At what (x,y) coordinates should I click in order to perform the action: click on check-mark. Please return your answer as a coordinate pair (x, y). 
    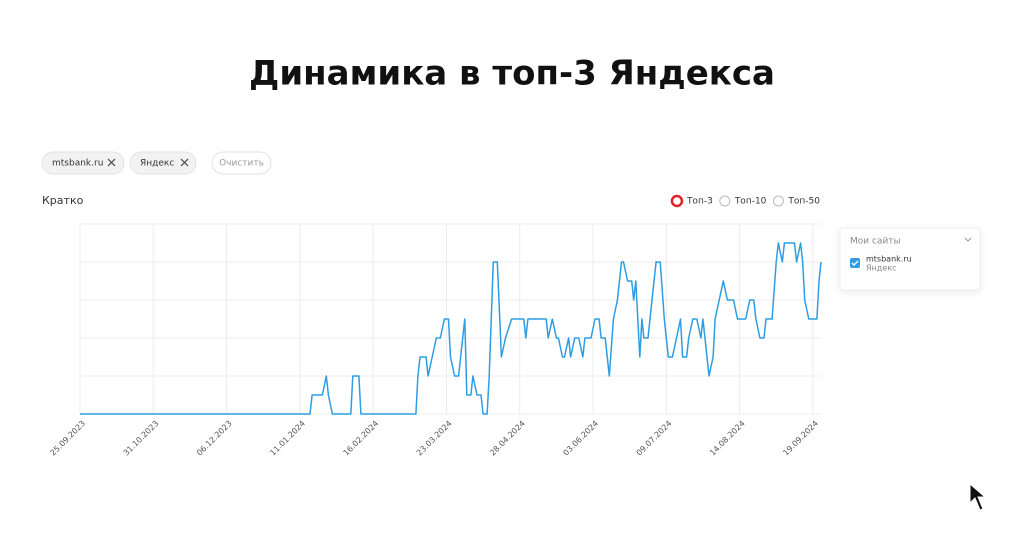
    Looking at the image, I should click on (855, 263).